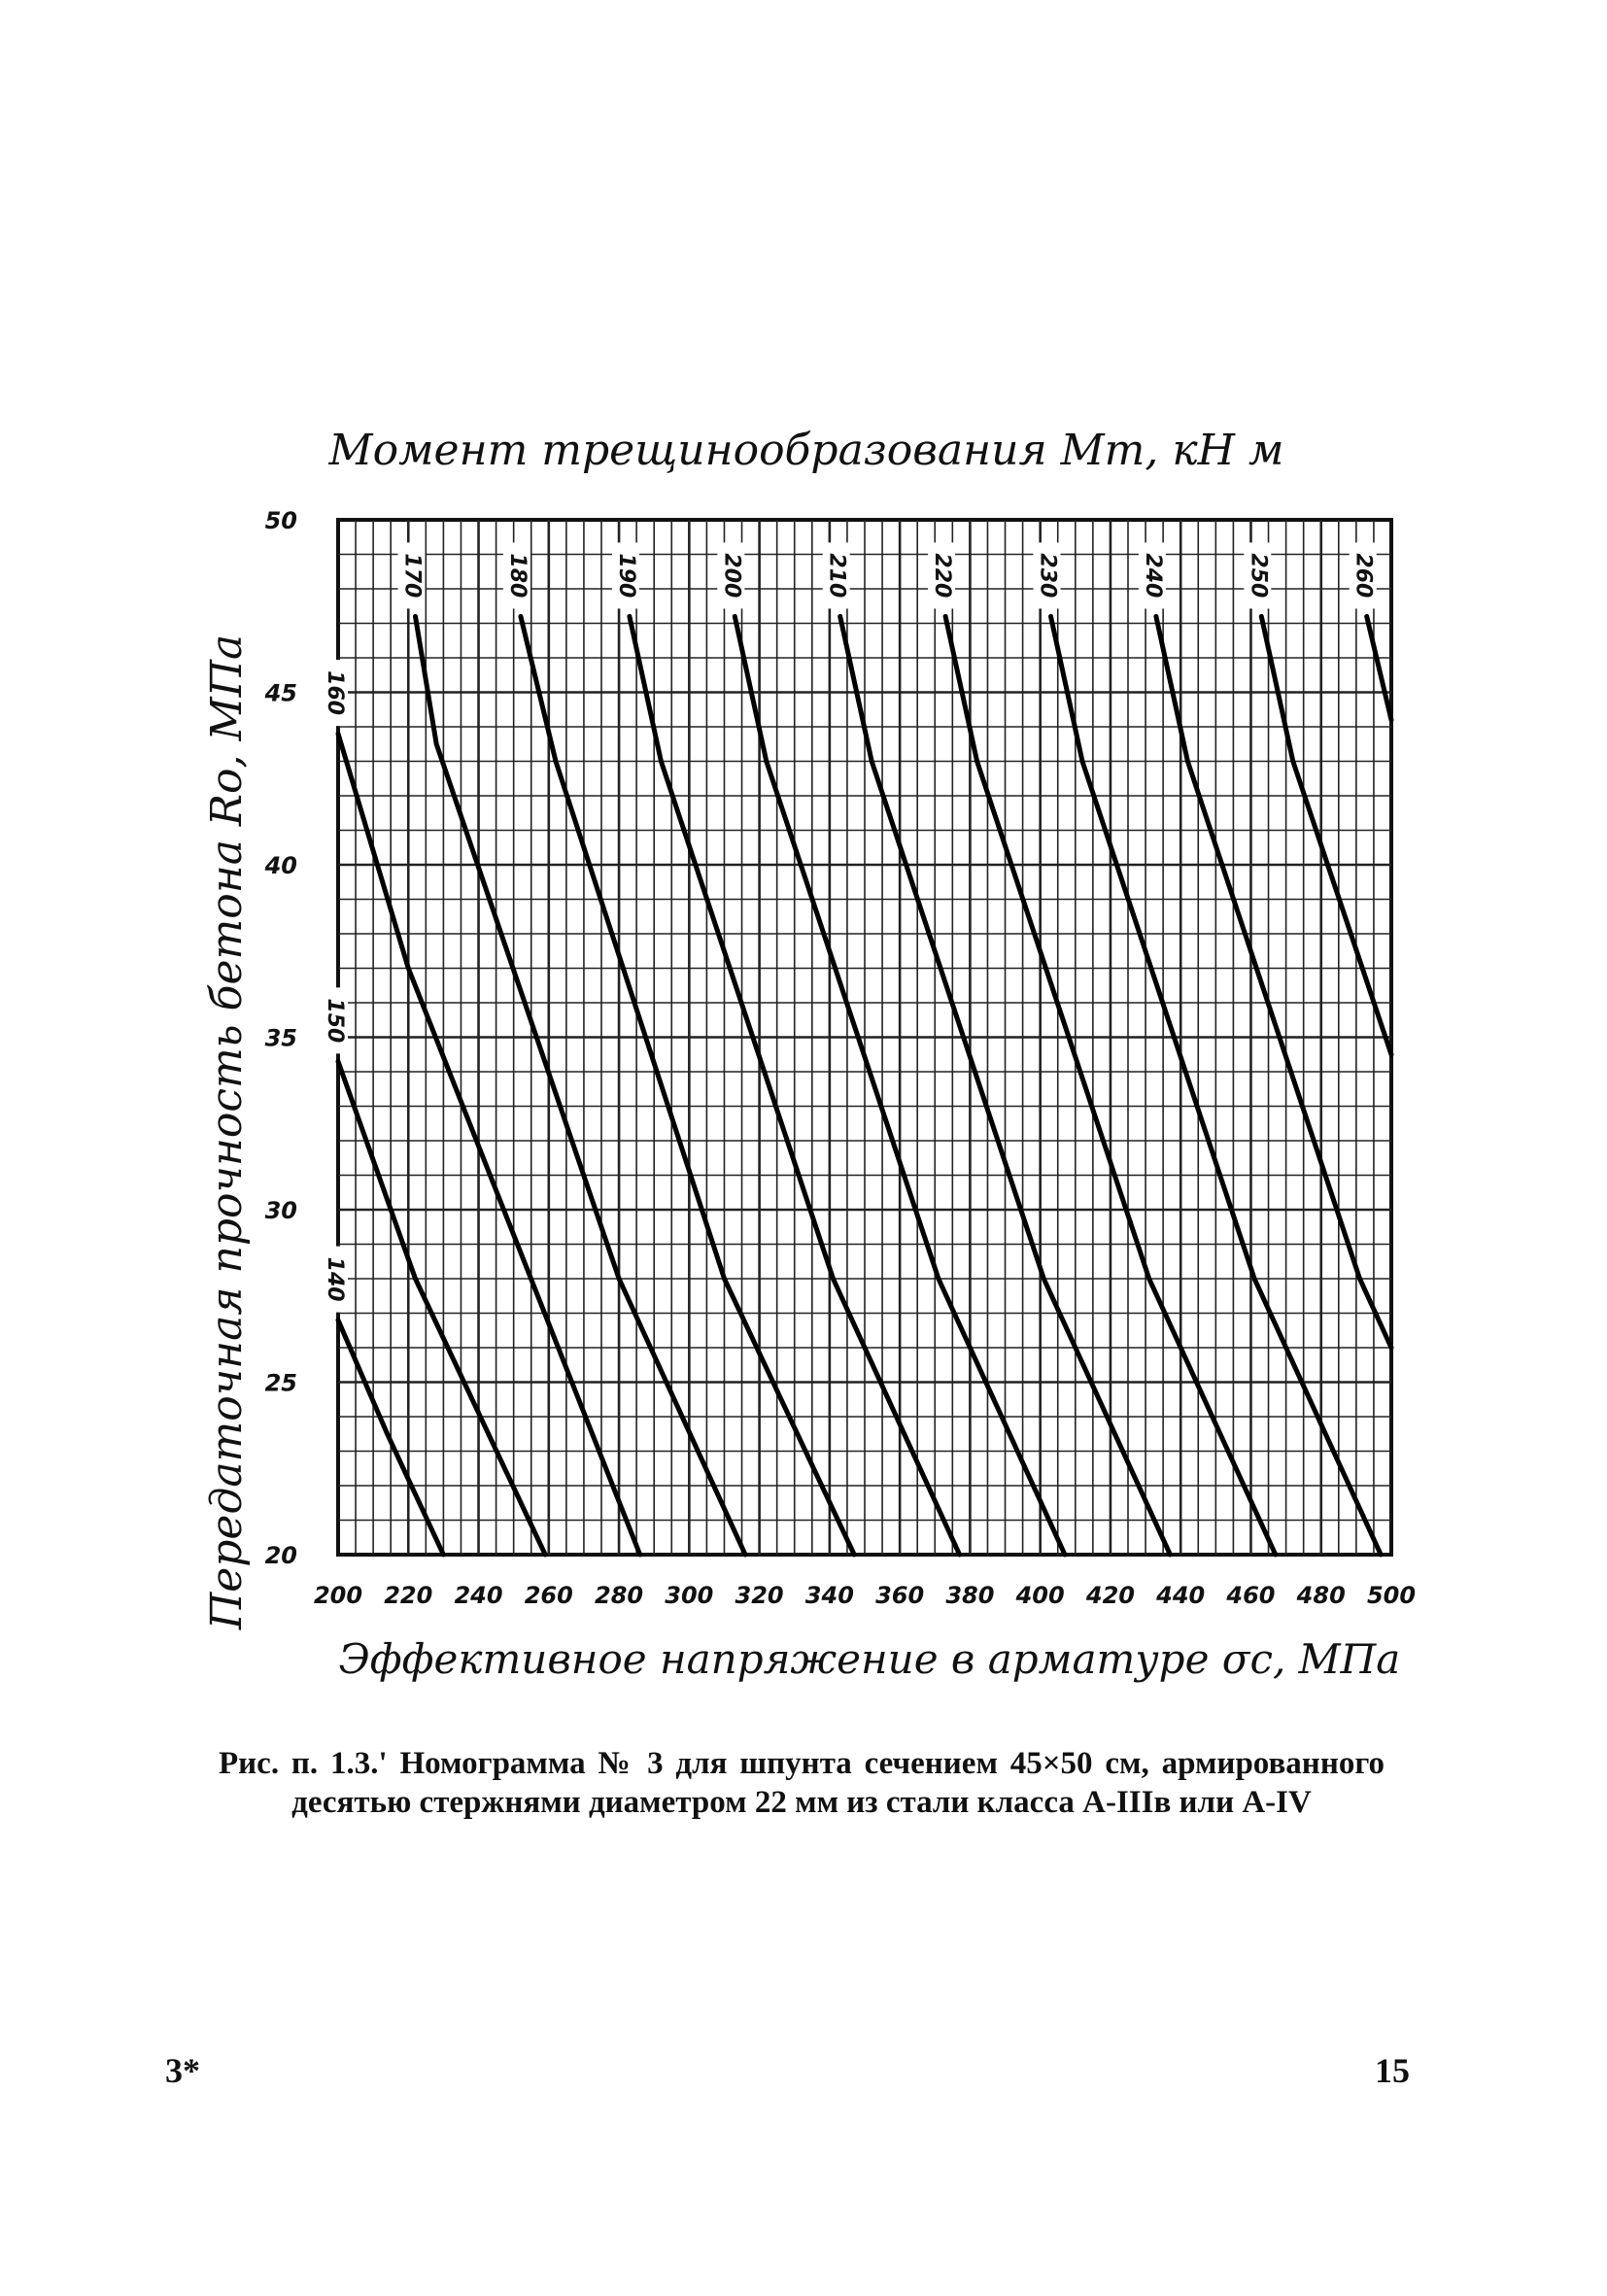 This screenshot has height=2296, width=1607. I want to click on series-label-150: 150, so click(335, 1020).